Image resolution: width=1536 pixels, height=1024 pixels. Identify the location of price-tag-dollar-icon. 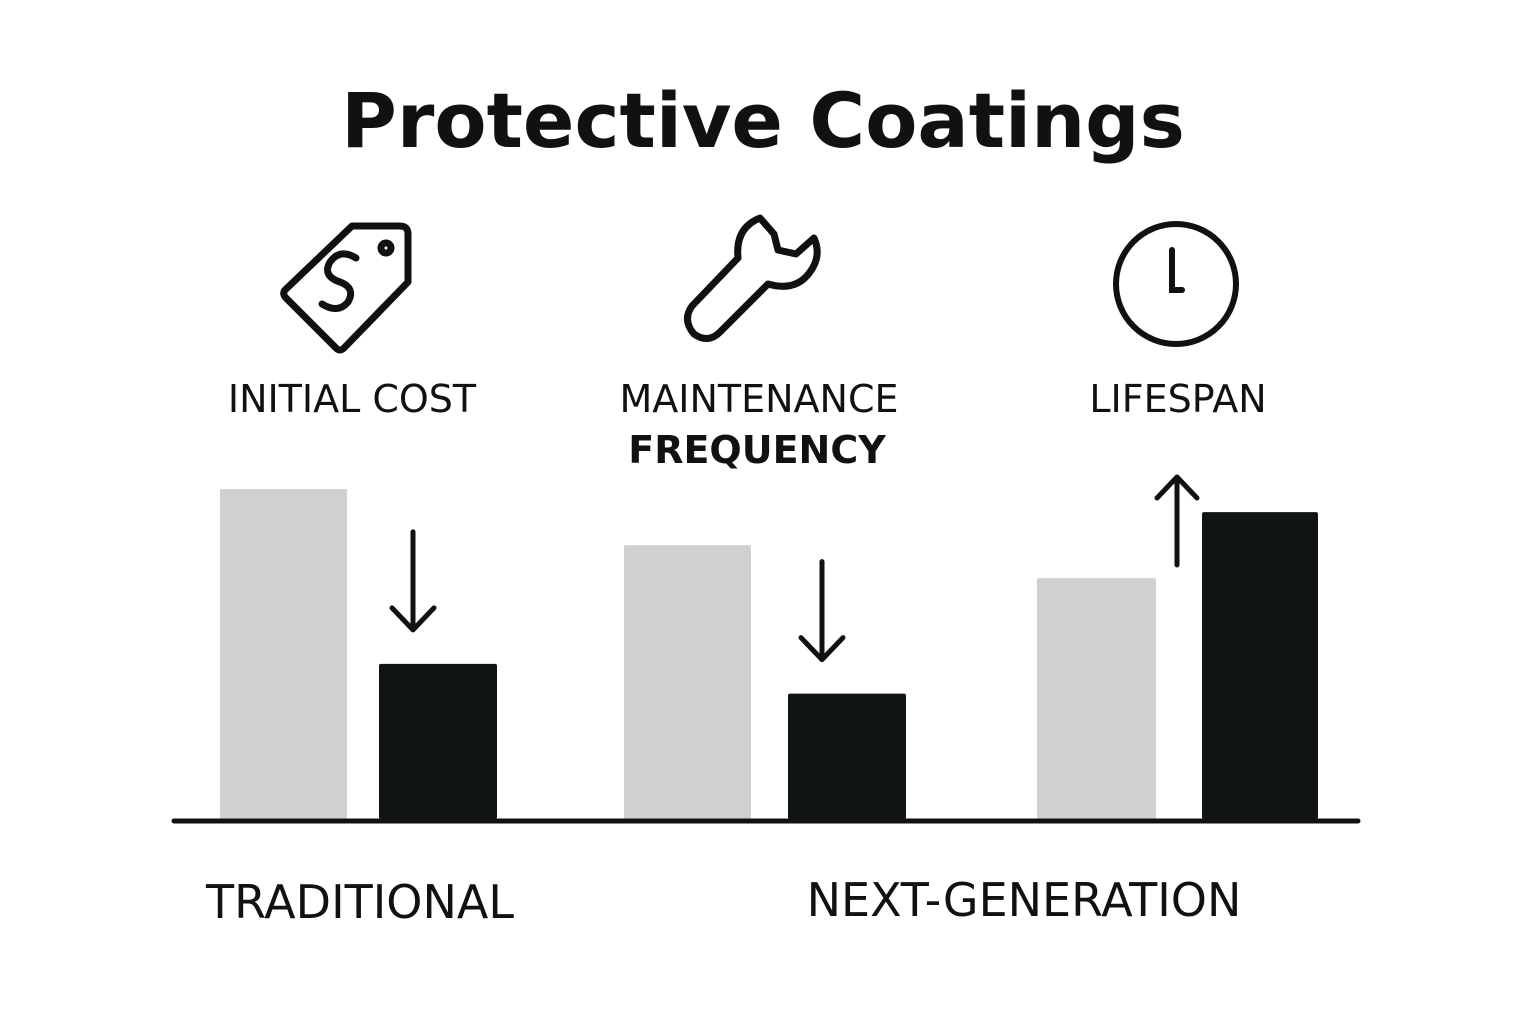
(346, 288).